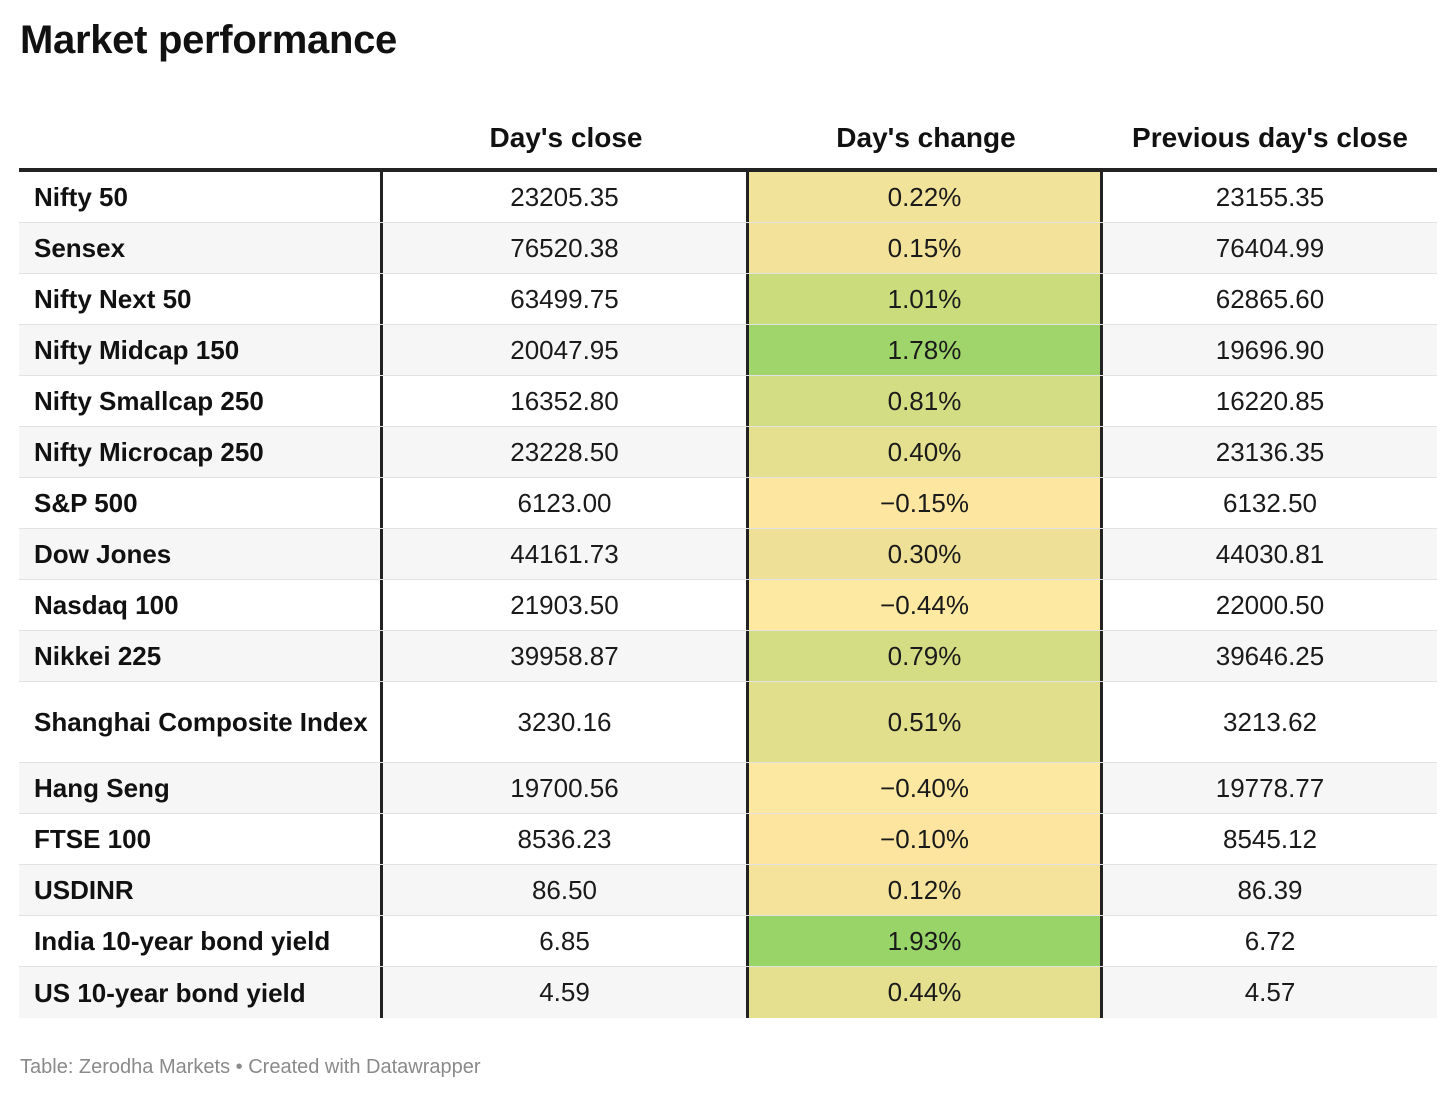 This screenshot has height=1101, width=1456. I want to click on row-name: Nikkei 225, so click(201, 656).